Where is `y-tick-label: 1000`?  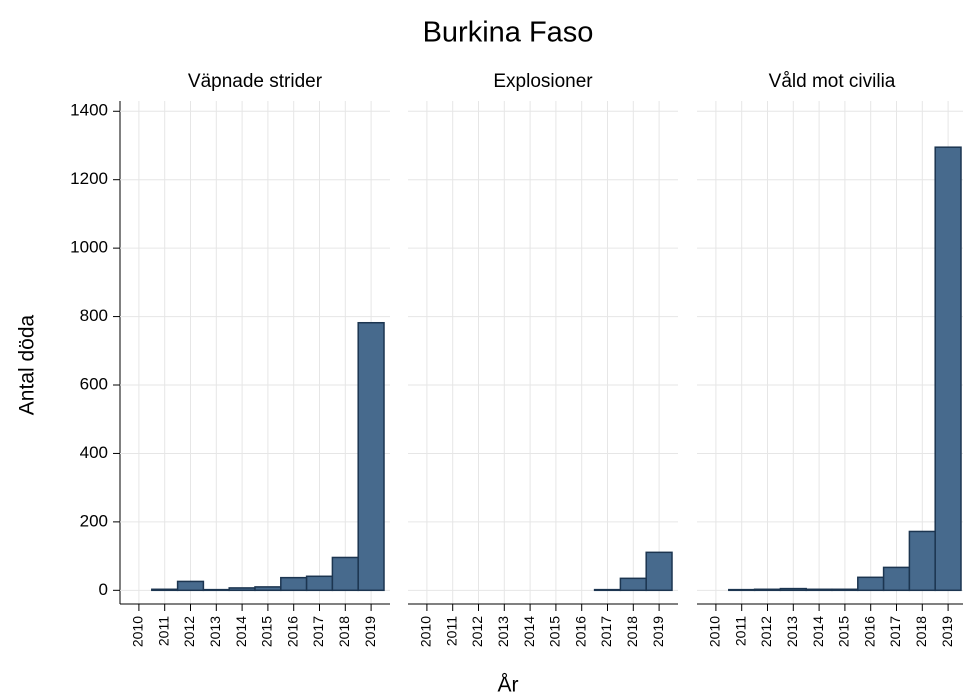 y-tick-label: 1000 is located at coordinates (89, 247).